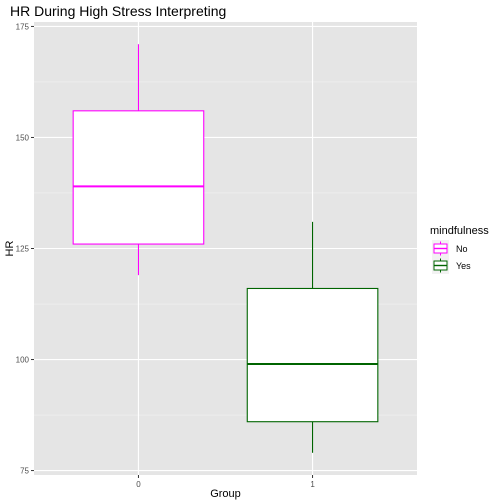 The image size is (504, 504). I want to click on legend: mindfulness No Yes, so click(459, 249).